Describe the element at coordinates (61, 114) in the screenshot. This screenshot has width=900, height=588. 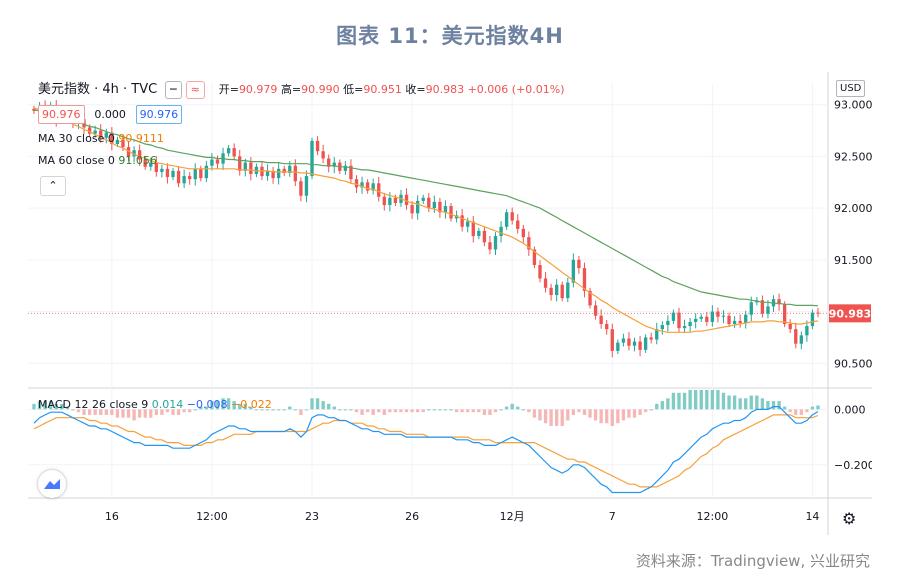
I see `bid-price-box: 90.976` at that location.